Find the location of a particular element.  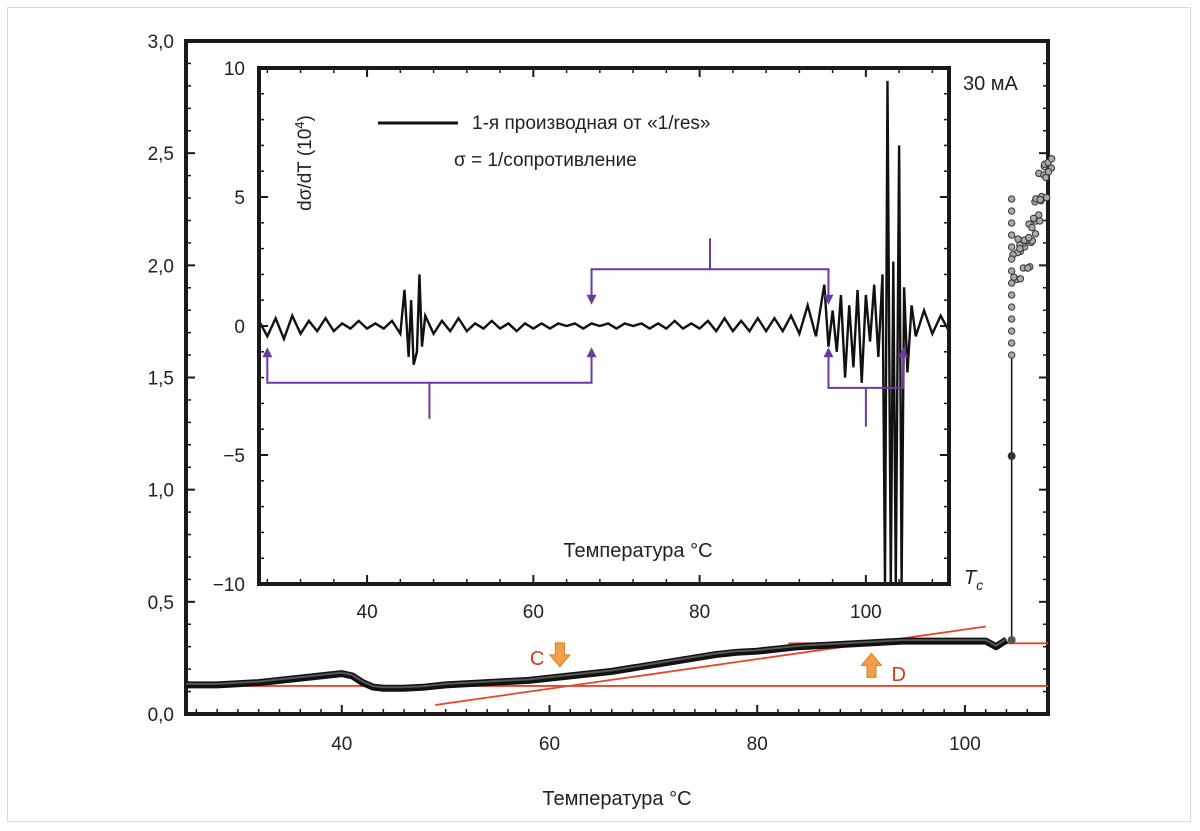

main-y-tick-label: 3,0 is located at coordinates (161, 42).